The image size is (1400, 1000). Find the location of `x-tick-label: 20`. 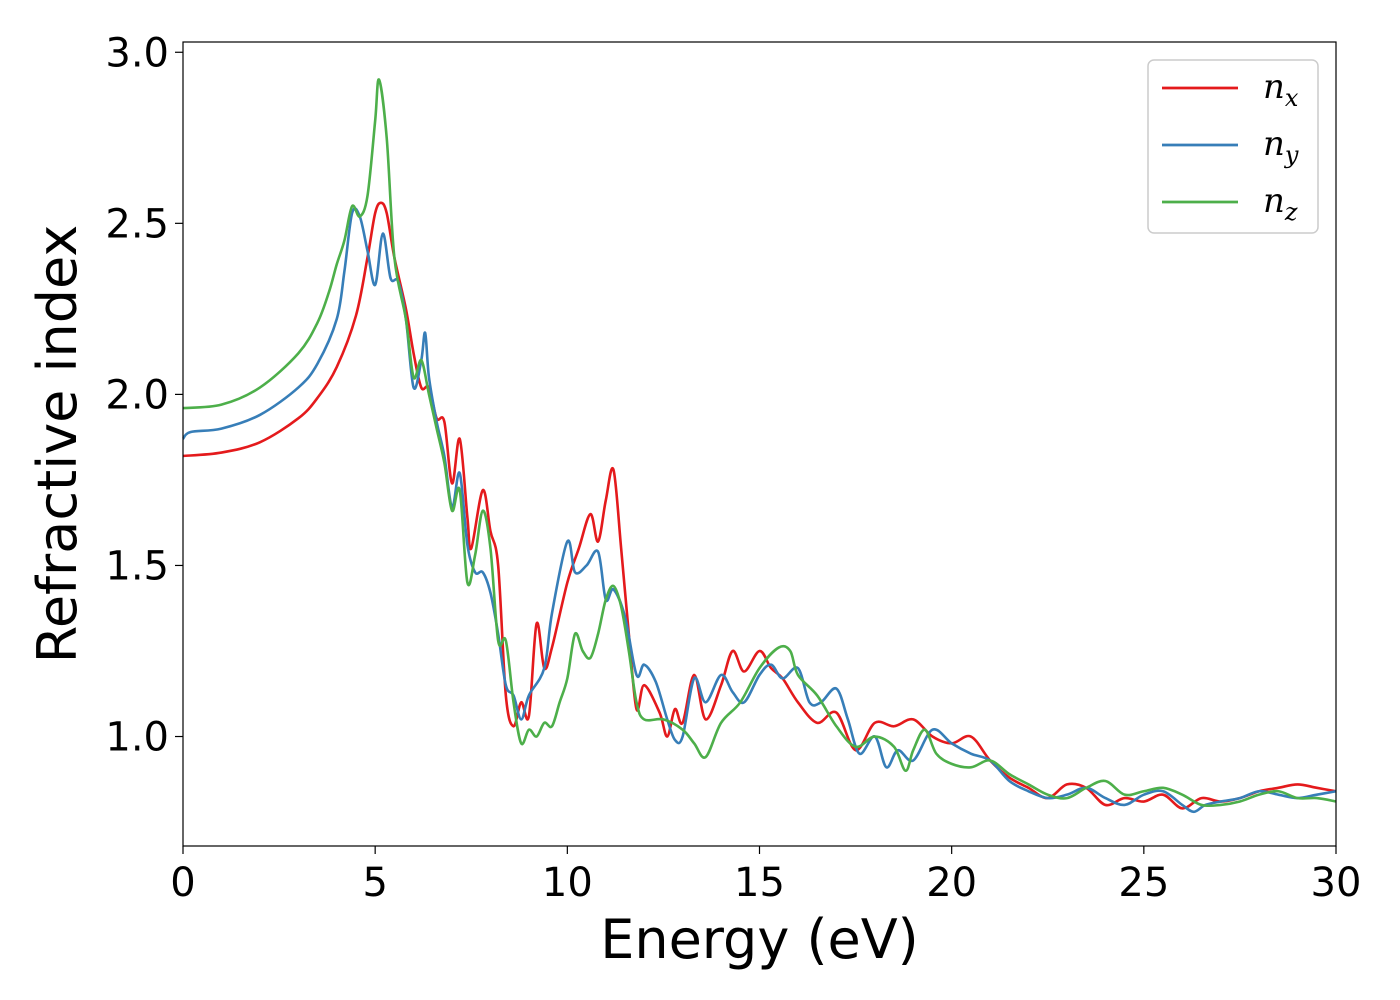

x-tick-label: 20 is located at coordinates (951, 883).